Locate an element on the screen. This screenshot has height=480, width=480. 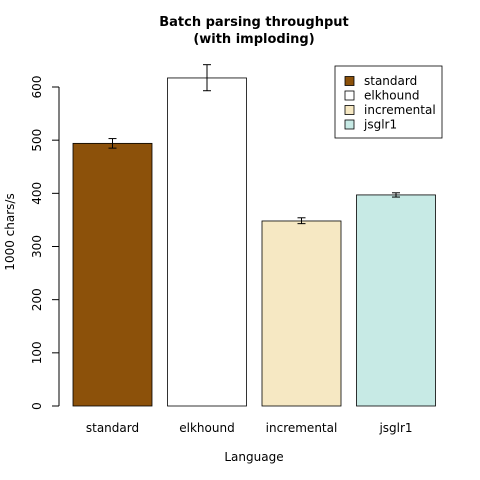
x-tick-label-jsglr1: jsglr1 is located at coordinates (395, 428).